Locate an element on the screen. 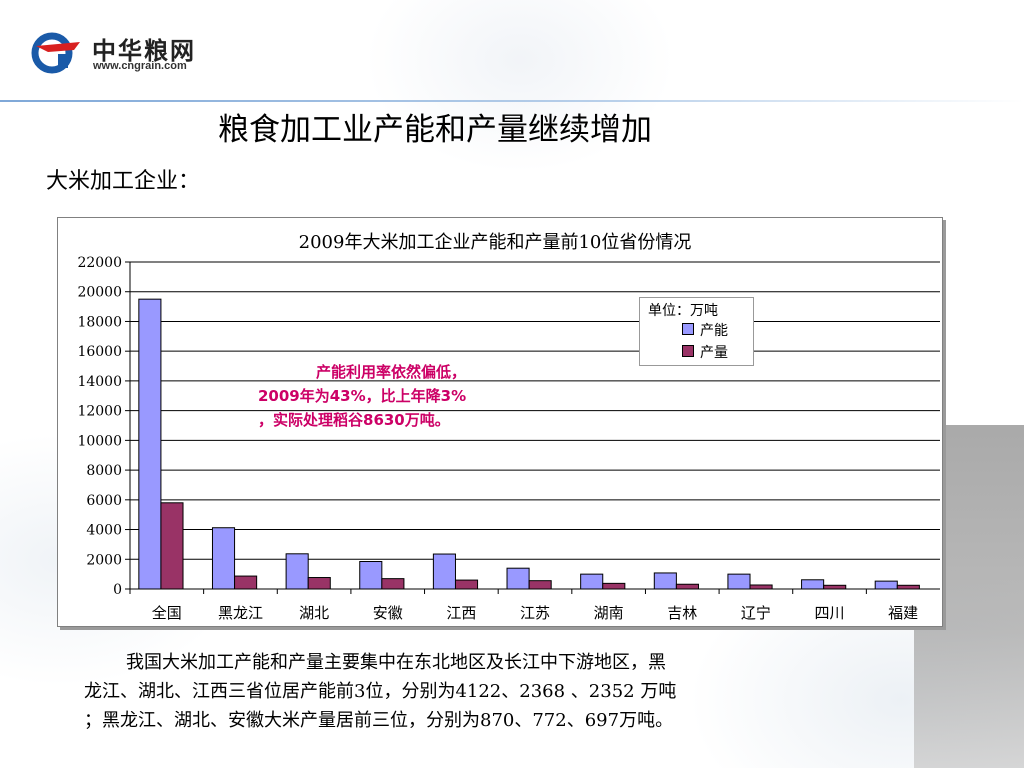 This screenshot has width=1024, height=768. y-tick-label: 8000 is located at coordinates (104, 471).